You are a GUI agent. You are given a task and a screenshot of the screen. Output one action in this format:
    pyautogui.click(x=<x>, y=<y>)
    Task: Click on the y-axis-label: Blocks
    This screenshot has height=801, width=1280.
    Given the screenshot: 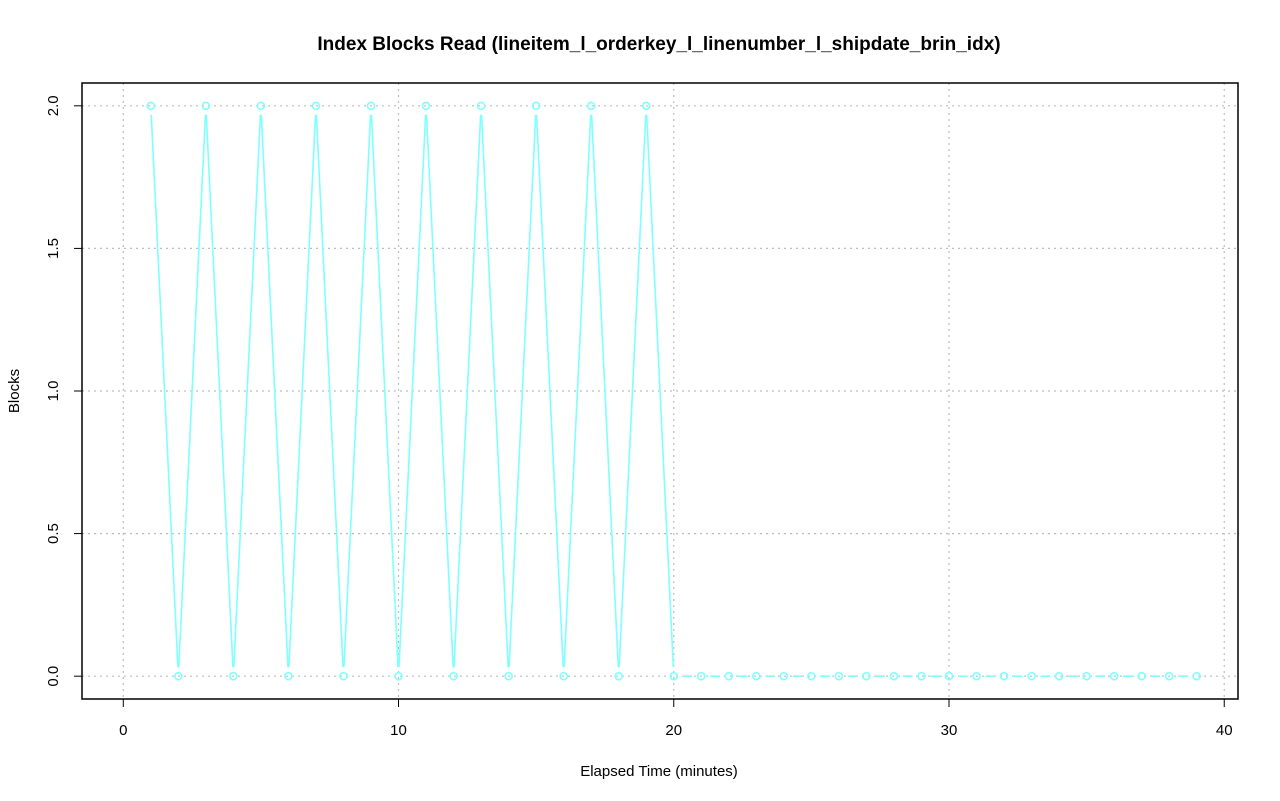 What is the action you would take?
    pyautogui.click(x=14, y=391)
    